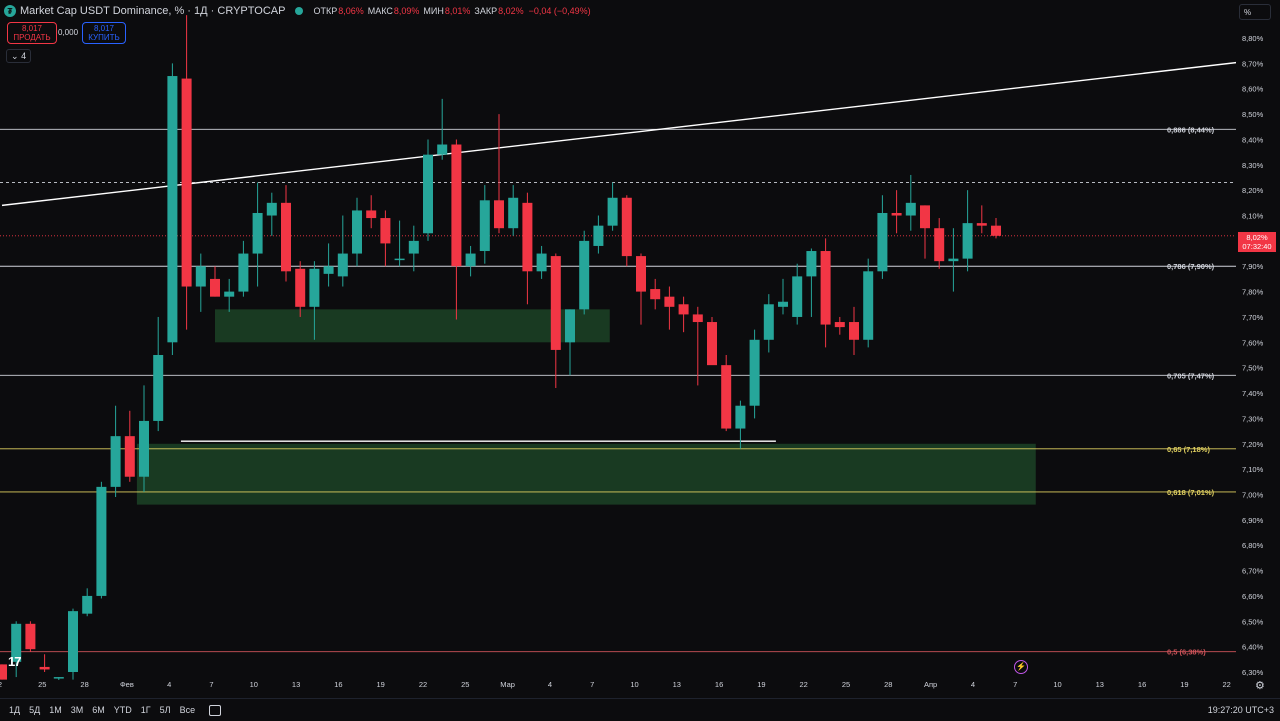 Image resolution: width=1280 pixels, height=721 pixels. What do you see at coordinates (1253, 672) in the screenshot?
I see `price-tick-label: 6,30%` at bounding box center [1253, 672].